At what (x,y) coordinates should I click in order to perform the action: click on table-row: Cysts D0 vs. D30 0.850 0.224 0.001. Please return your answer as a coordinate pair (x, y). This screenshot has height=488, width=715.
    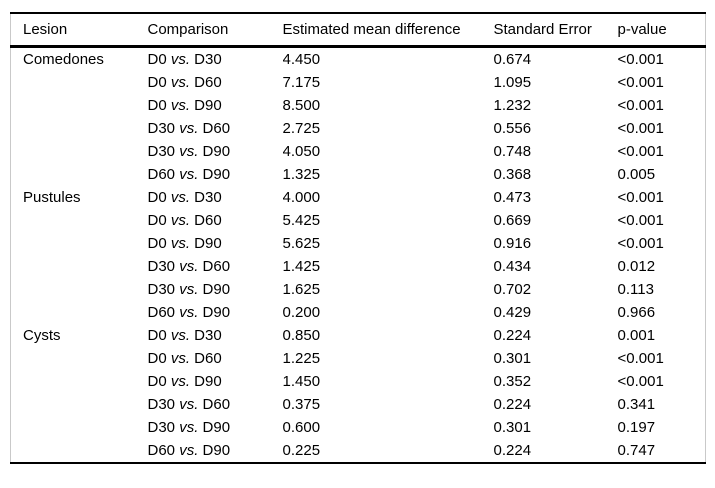
    Looking at the image, I should click on (358, 335).